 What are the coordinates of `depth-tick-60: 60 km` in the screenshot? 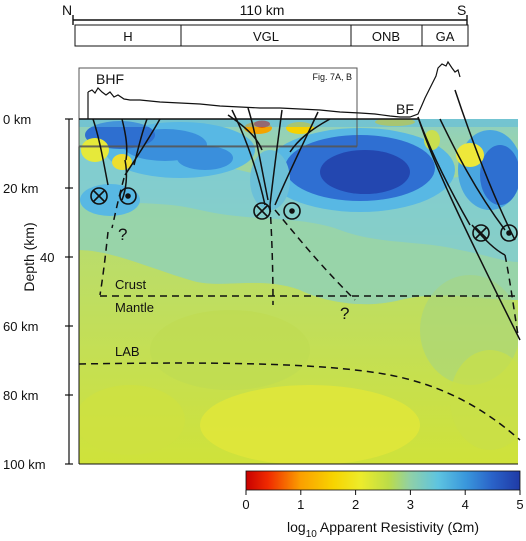 It's located at (20, 326).